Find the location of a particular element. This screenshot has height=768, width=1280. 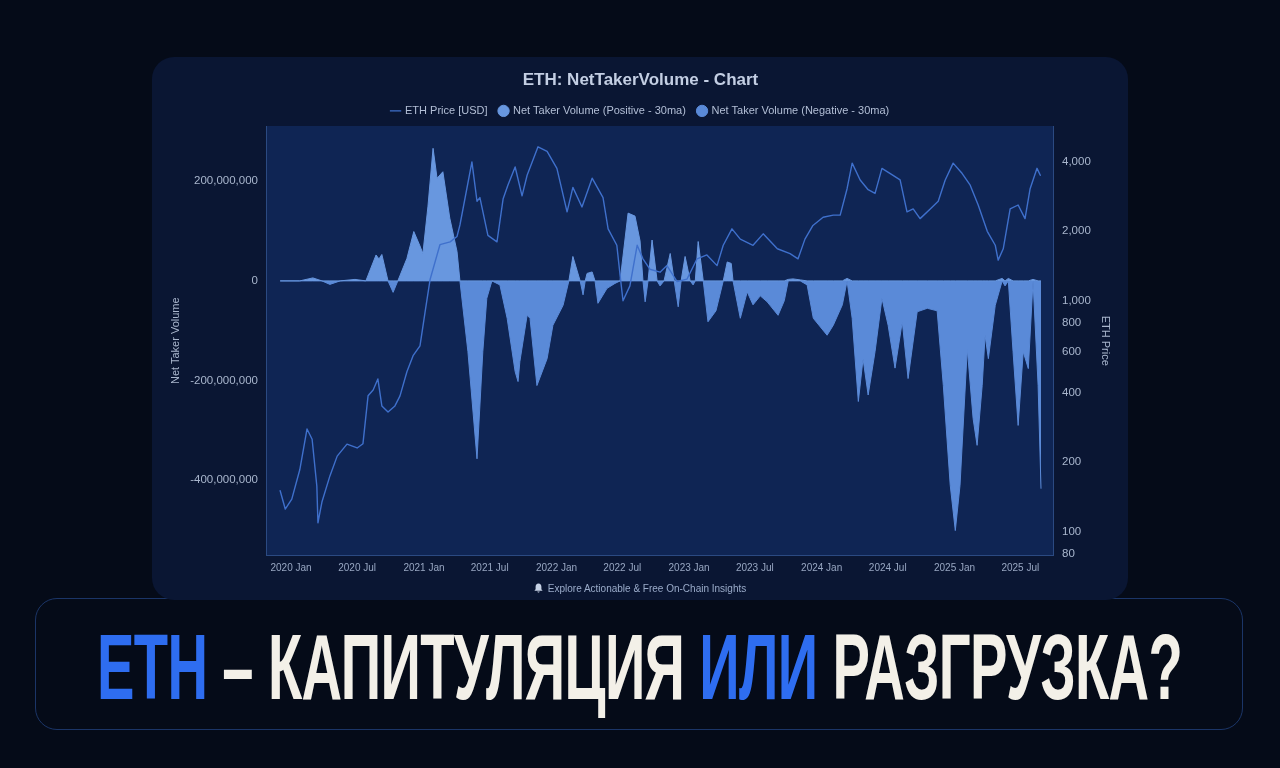

x-tick-label: 2022 Jul is located at coordinates (622, 567).